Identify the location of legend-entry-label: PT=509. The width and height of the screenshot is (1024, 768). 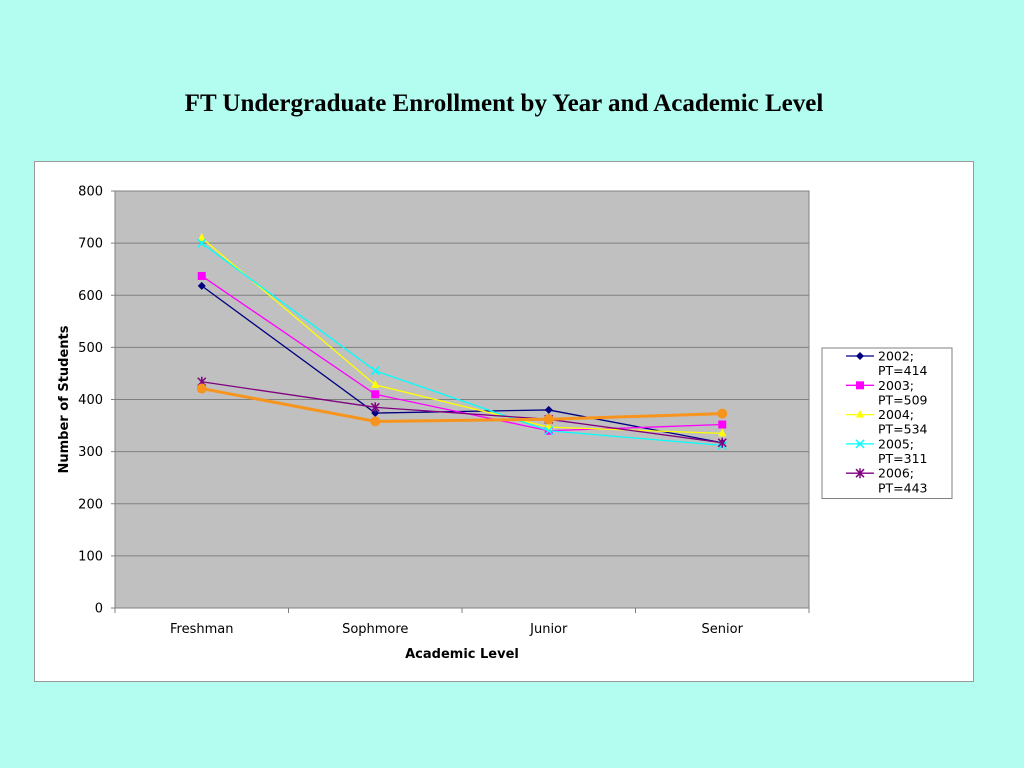
(903, 399).